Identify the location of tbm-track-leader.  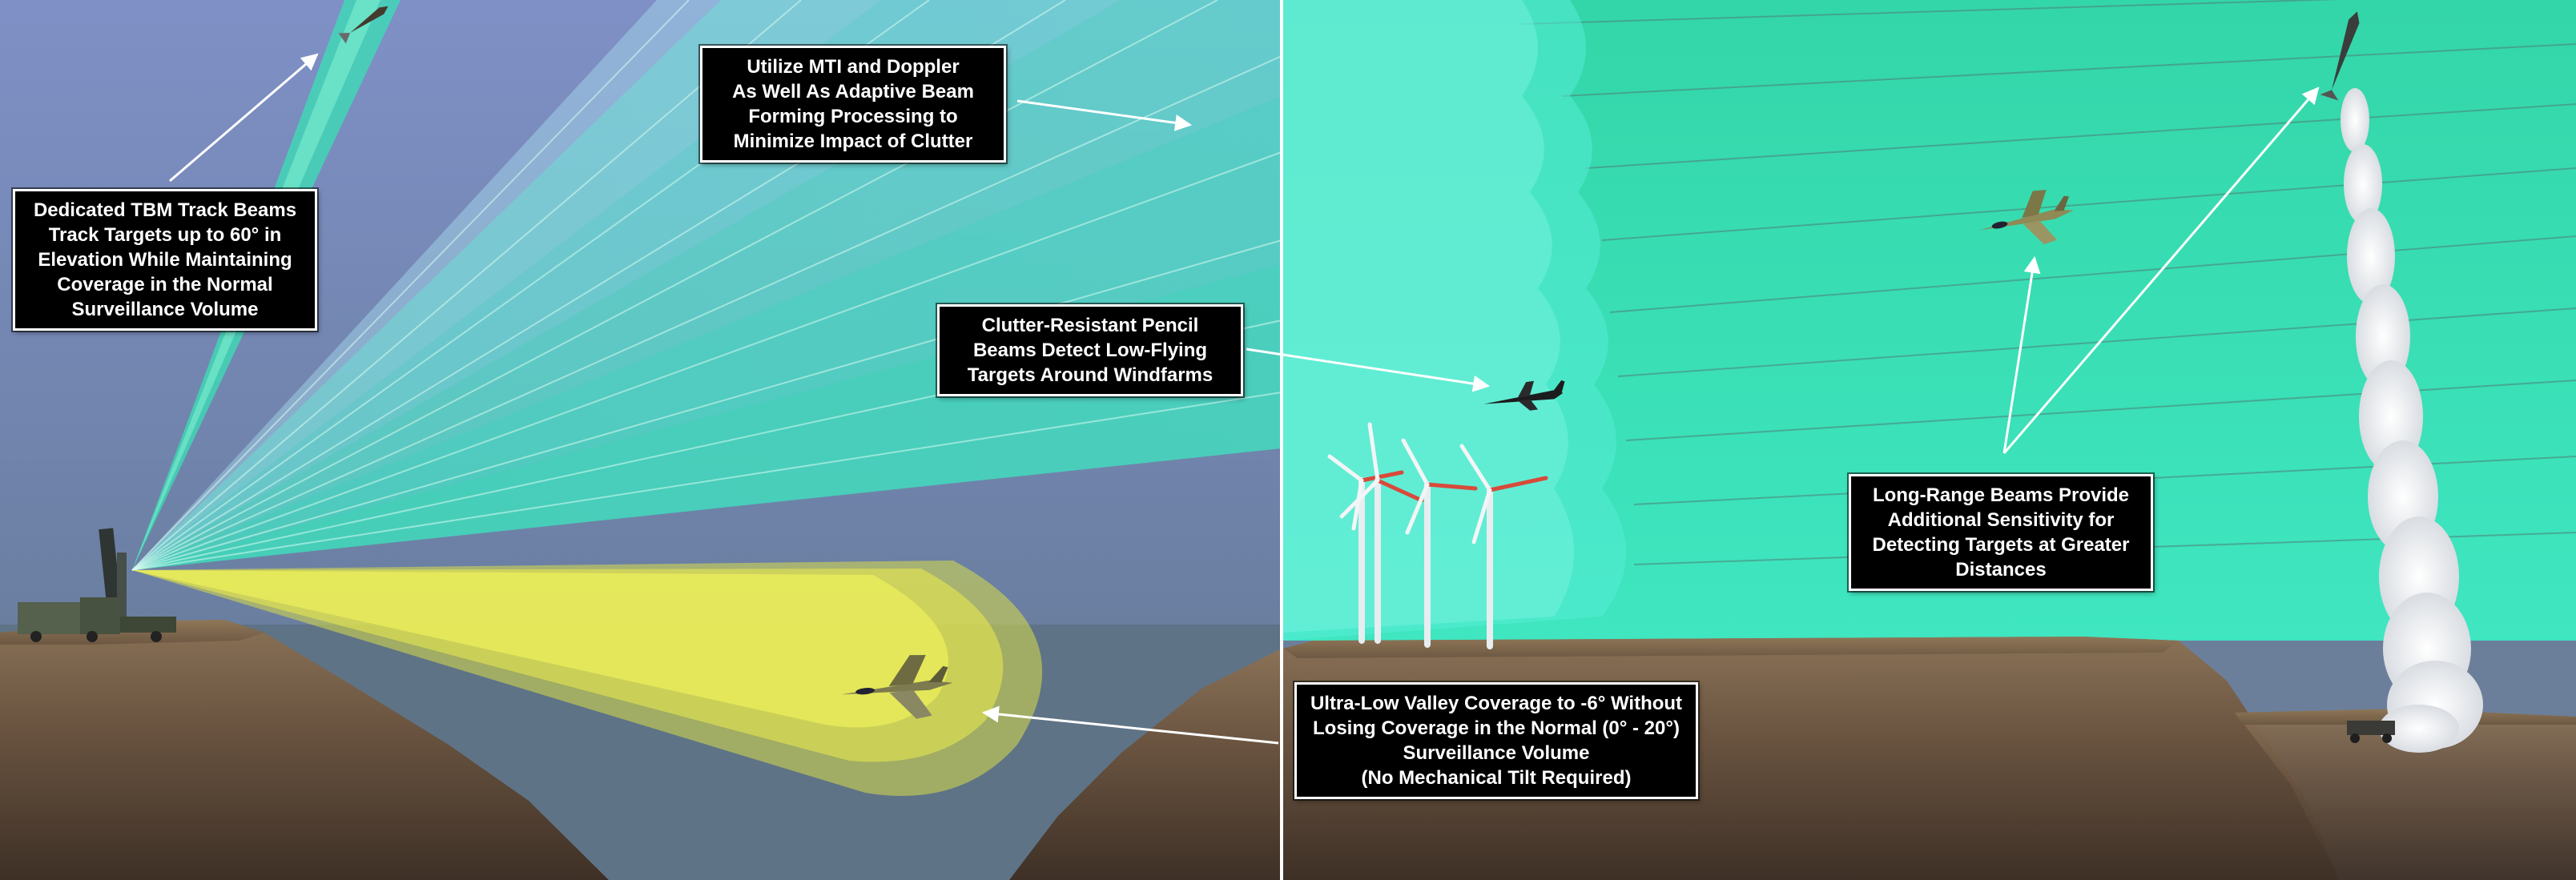
(244, 118).